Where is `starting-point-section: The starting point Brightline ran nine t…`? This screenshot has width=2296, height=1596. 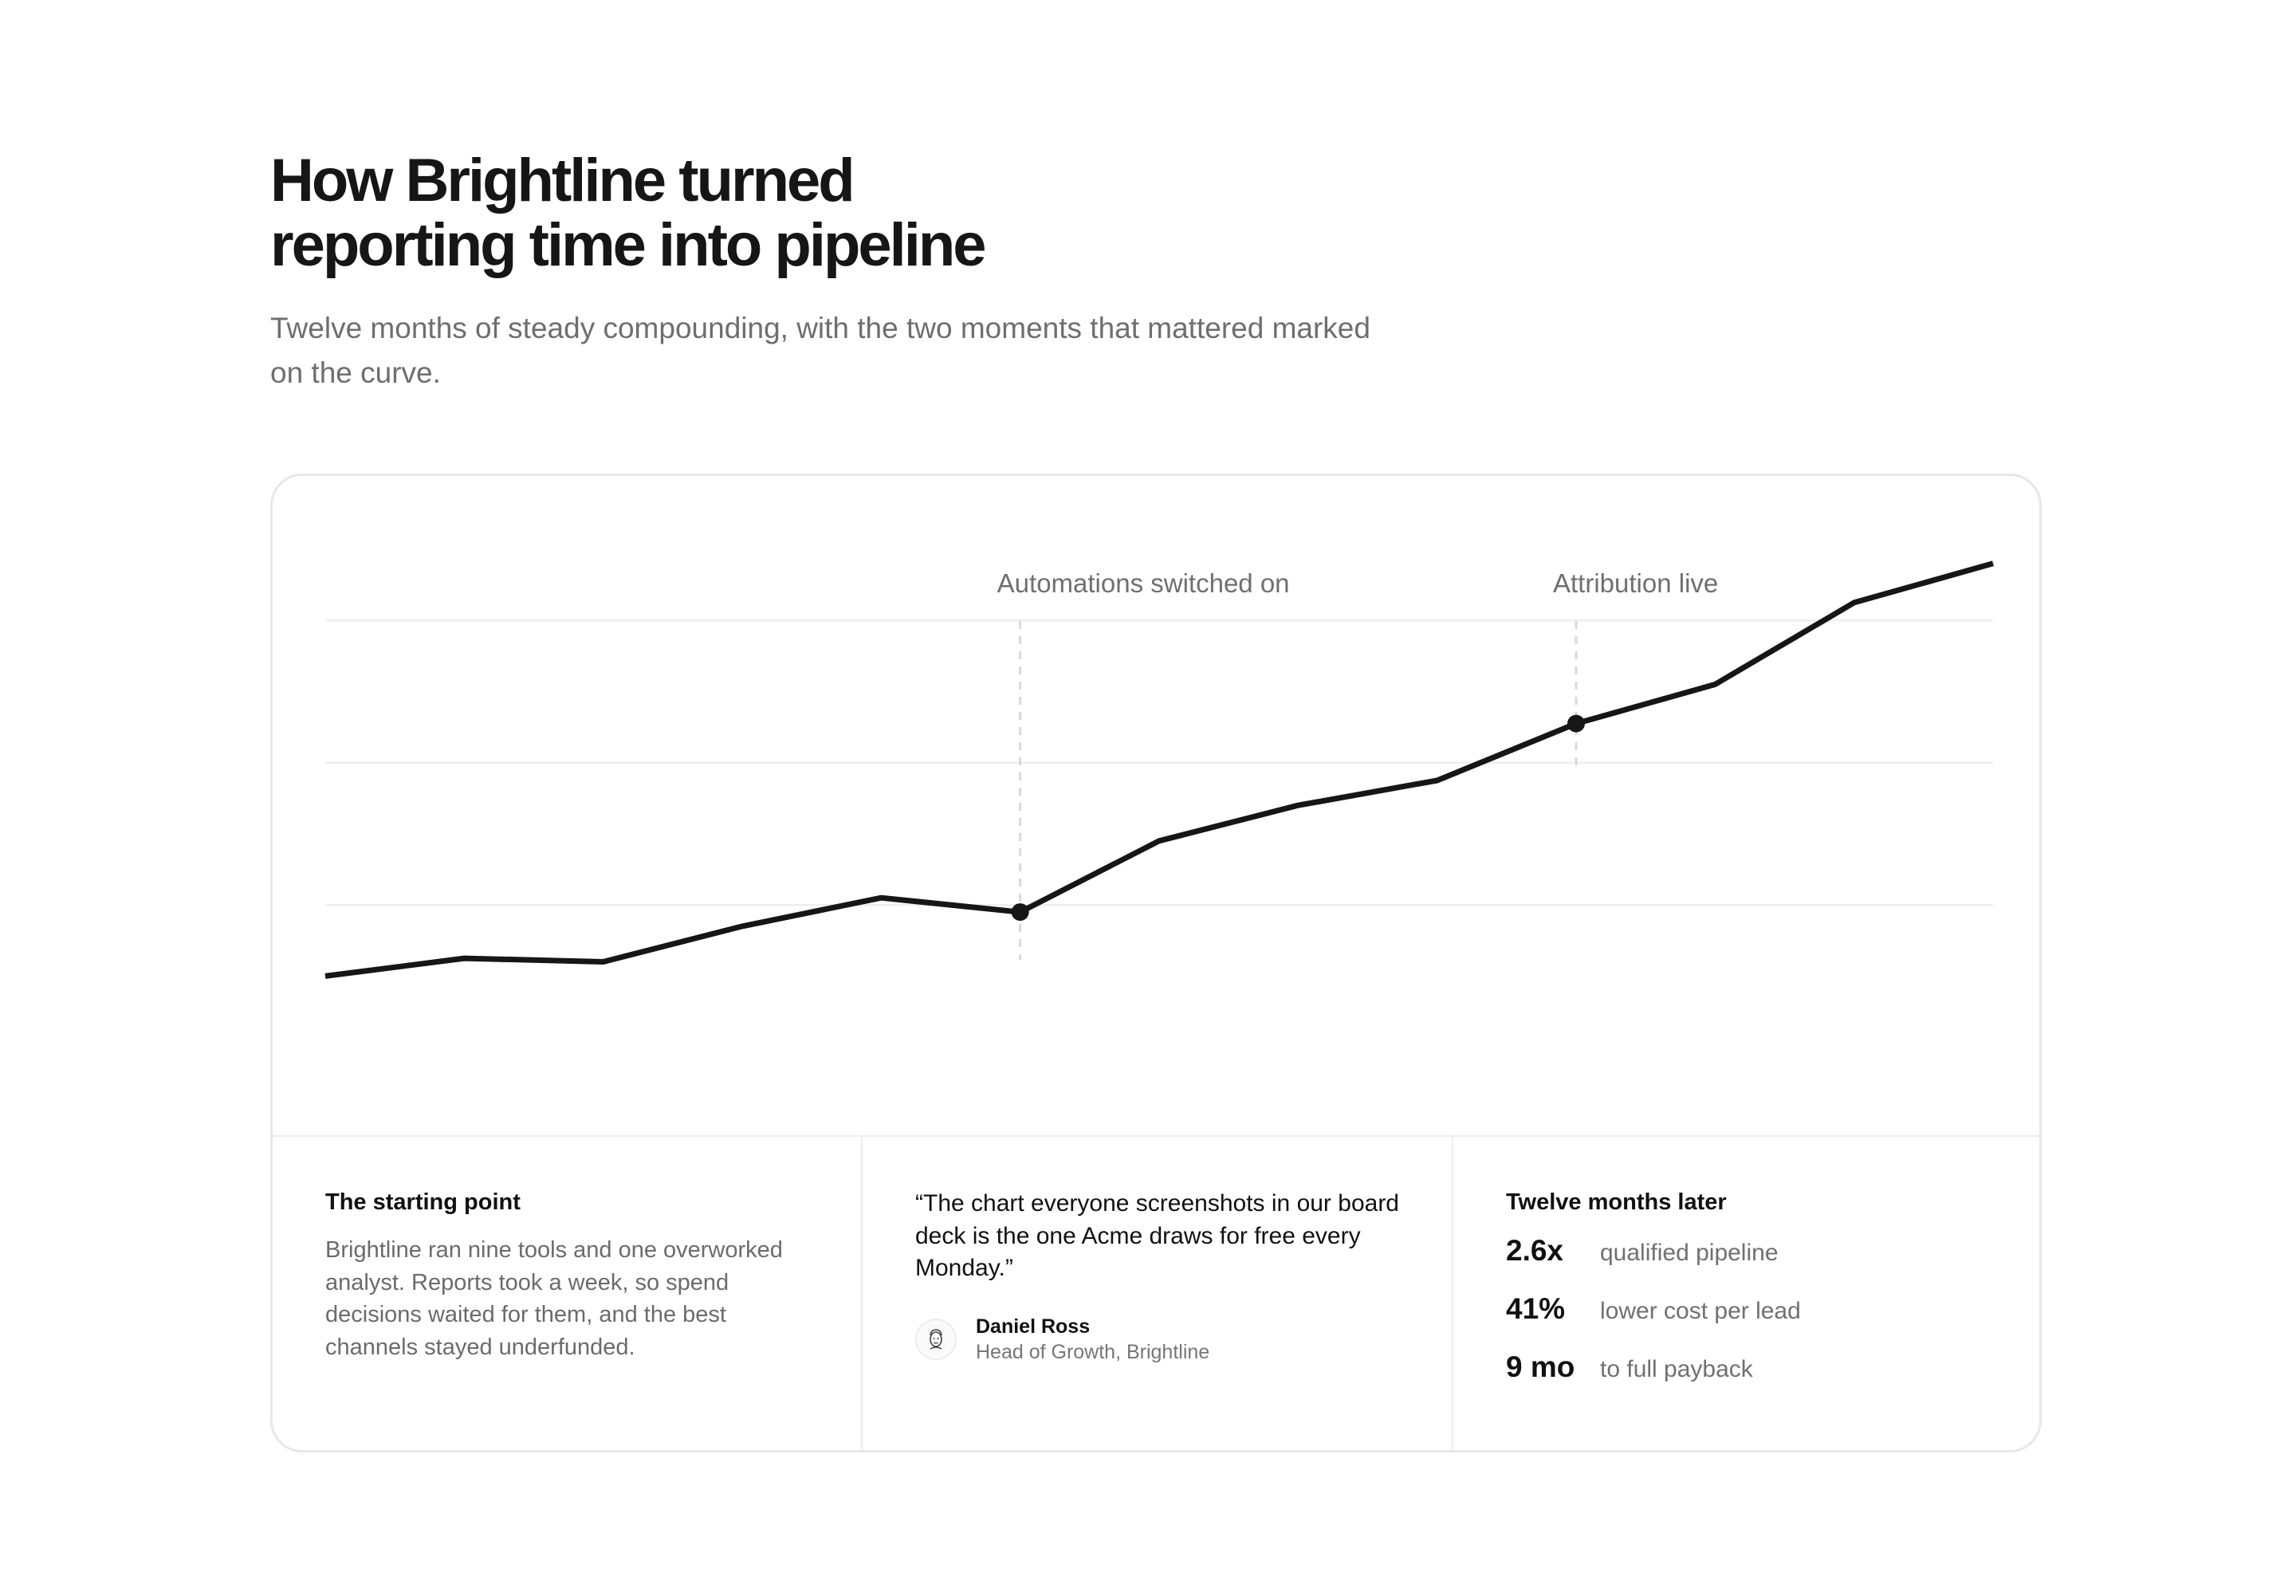 starting-point-section: The starting point Brightline ran nine t… is located at coordinates (568, 1293).